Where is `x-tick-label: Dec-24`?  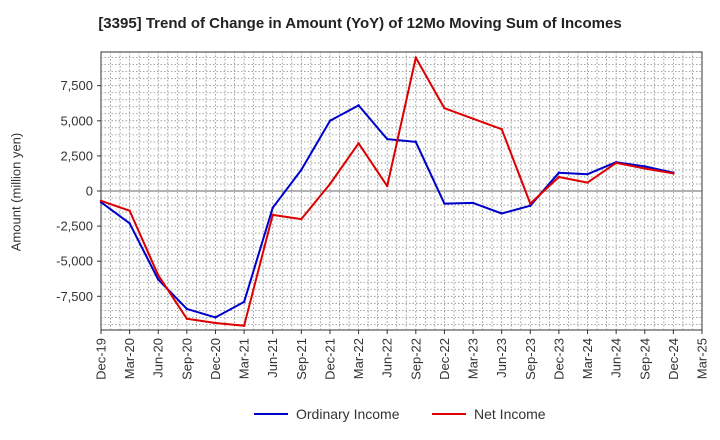
x-tick-label: Dec-24 is located at coordinates (673, 359).